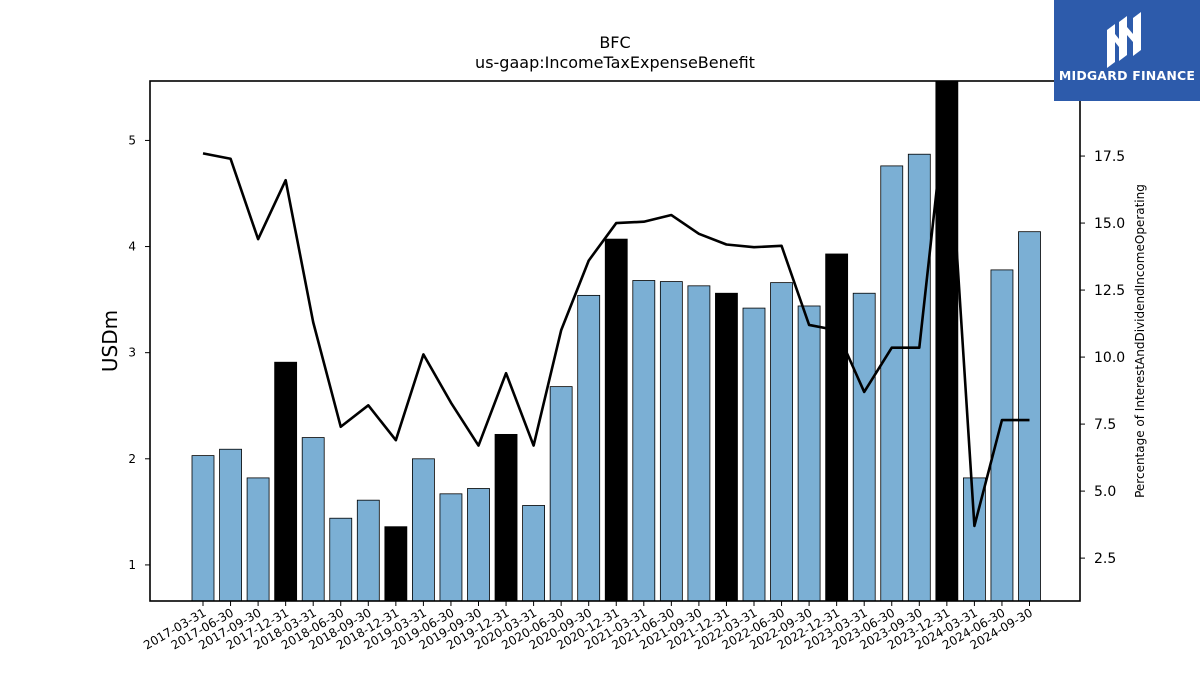 The image size is (1200, 675). I want to click on chart-subtitle: us-gaap:IncomeTaxExpenseBenefit, so click(615, 62).